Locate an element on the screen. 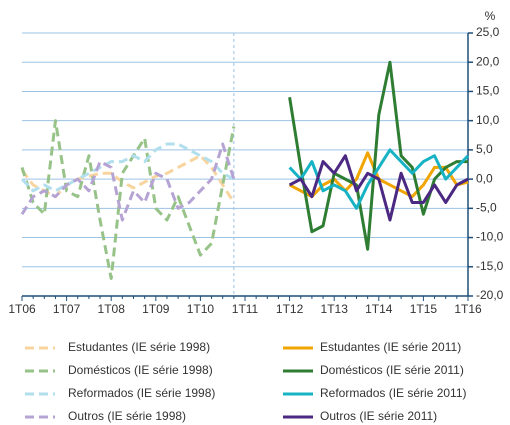 This screenshot has width=510, height=425. y-tick-label: 5,0 is located at coordinates (484, 149).